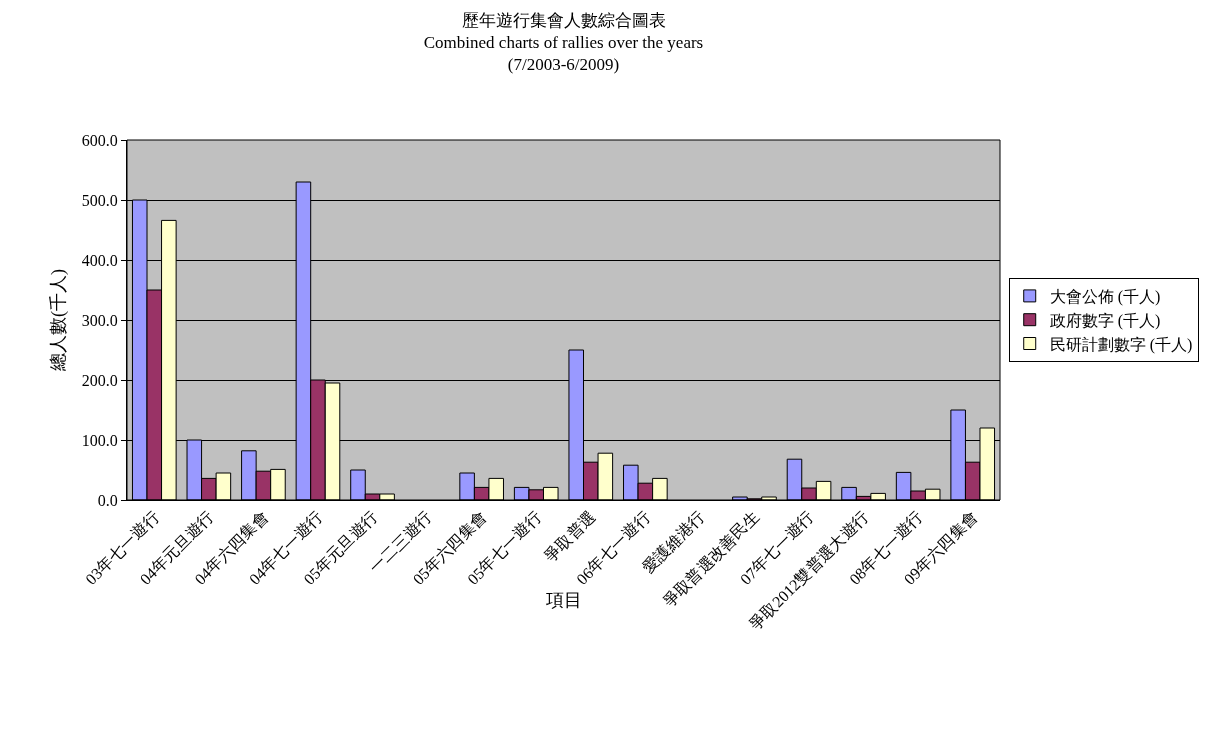  I want to click on x-axis-title: 項目, so click(563, 599).